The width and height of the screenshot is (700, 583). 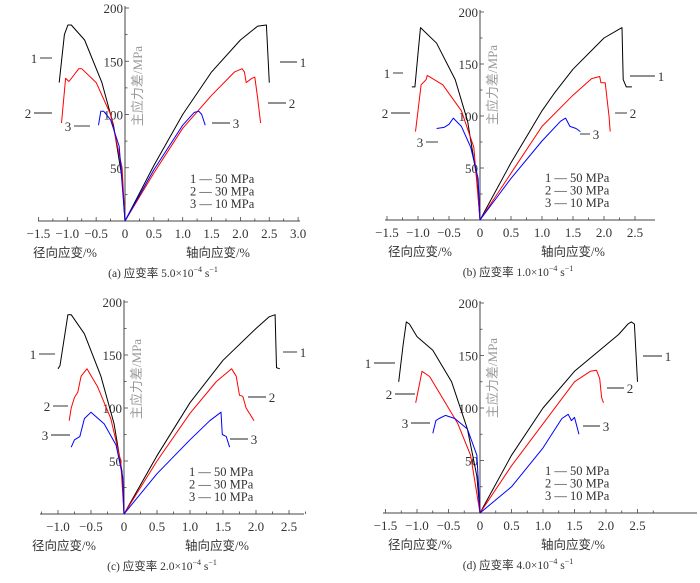 I want to click on caption-rate: 2.0, so click(x=167, y=567).